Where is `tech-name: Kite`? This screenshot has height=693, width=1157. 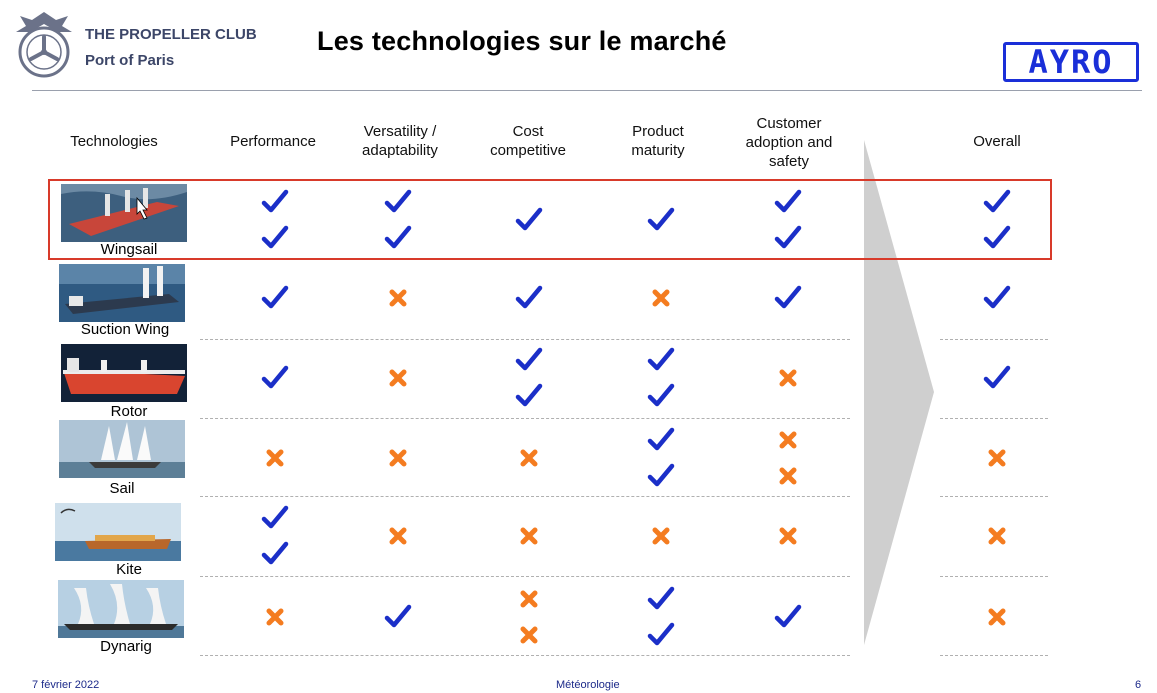 tech-name: Kite is located at coordinates (129, 569).